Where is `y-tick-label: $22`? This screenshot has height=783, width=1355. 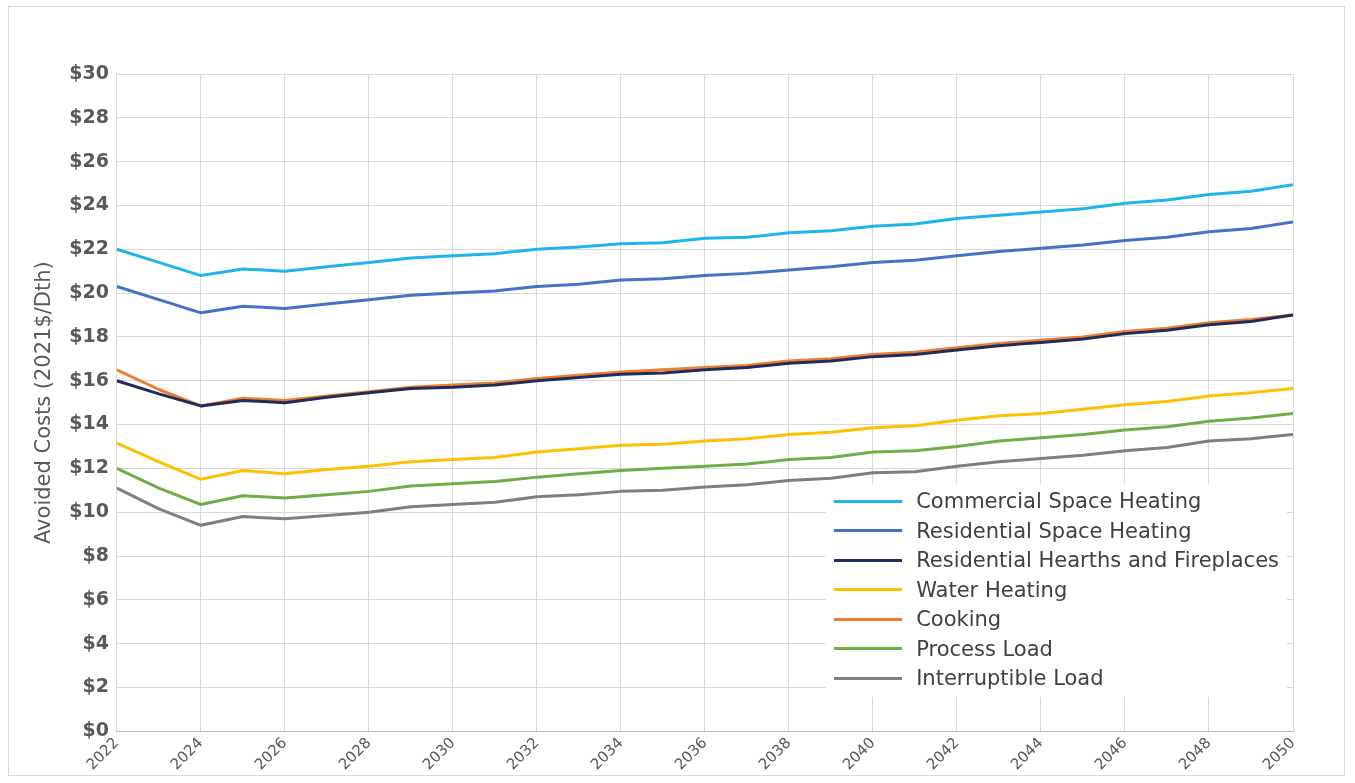
y-tick-label: $22 is located at coordinates (89, 247).